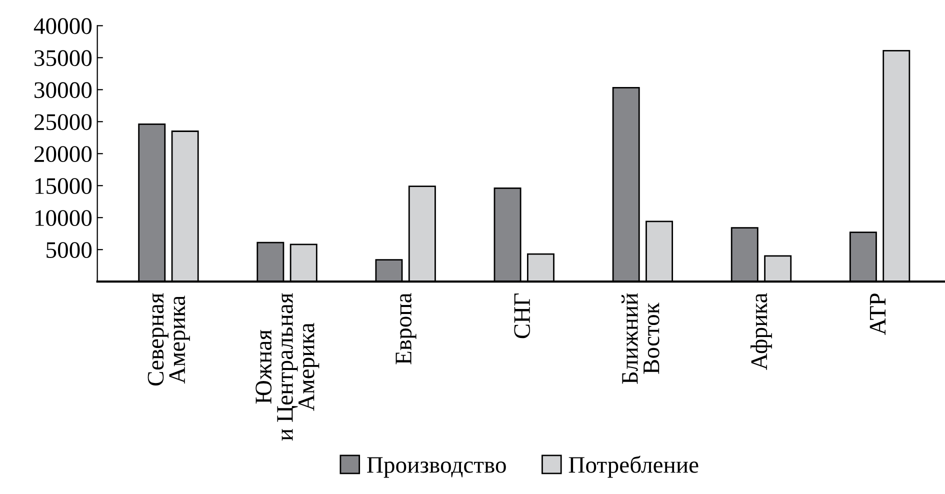 The image size is (945, 494). Describe the element at coordinates (63, 90) in the screenshot. I see `y-tick-label: 30000` at that location.